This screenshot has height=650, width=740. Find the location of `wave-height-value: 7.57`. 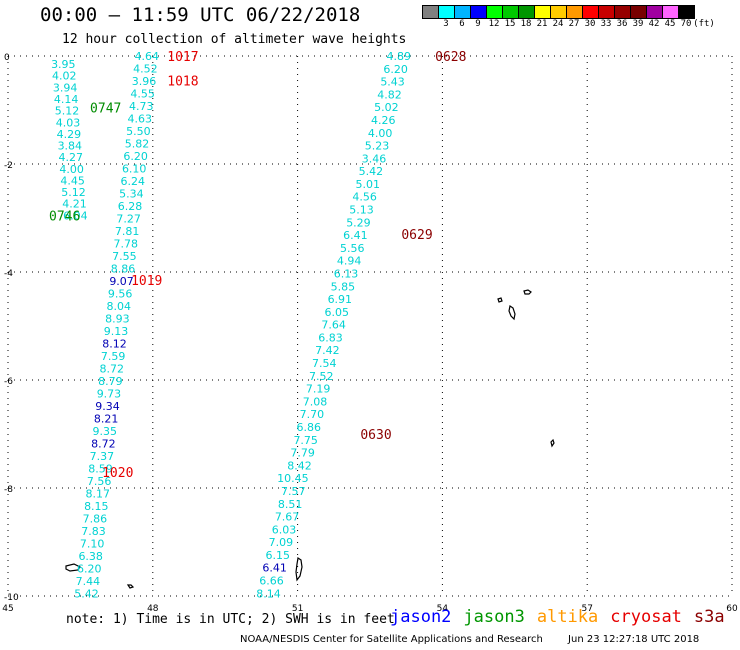

wave-height-value: 7.57 is located at coordinates (293, 491).